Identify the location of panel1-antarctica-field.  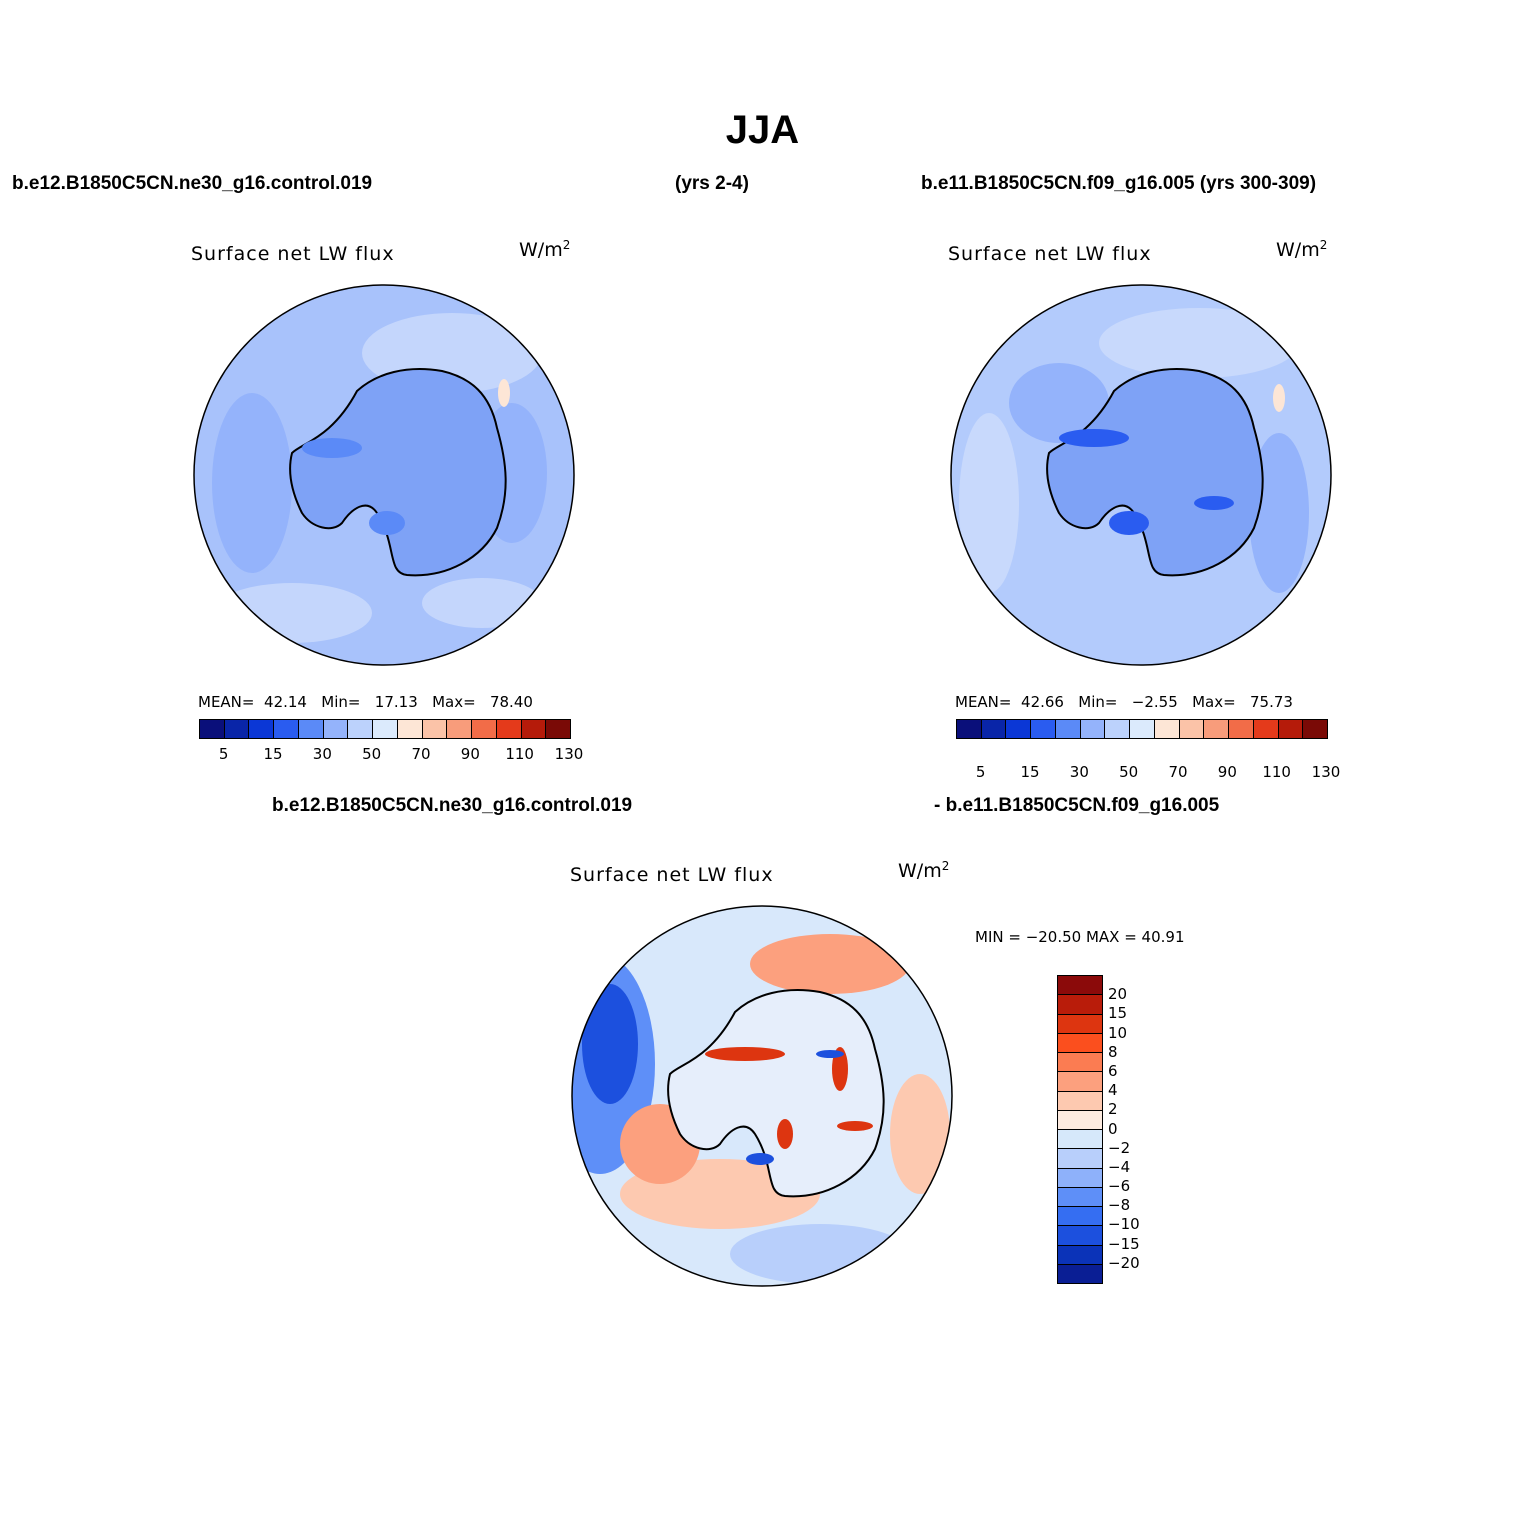
(398, 472).